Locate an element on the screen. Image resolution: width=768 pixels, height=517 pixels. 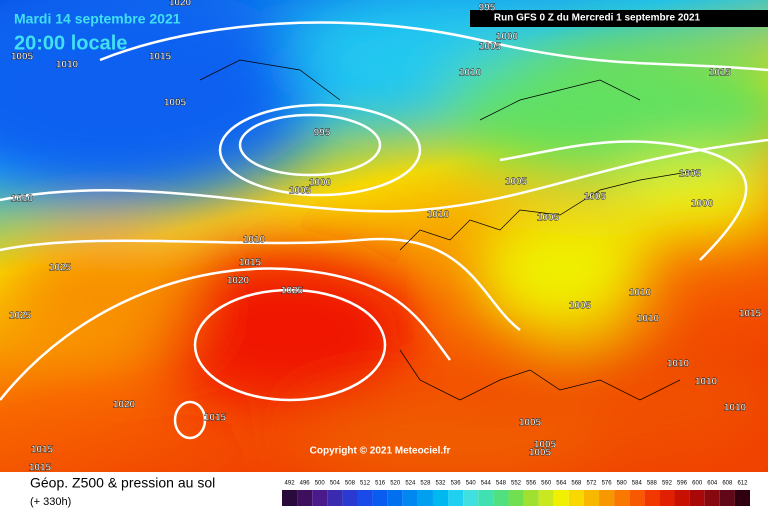
legend-label: 584 is located at coordinates (637, 484).